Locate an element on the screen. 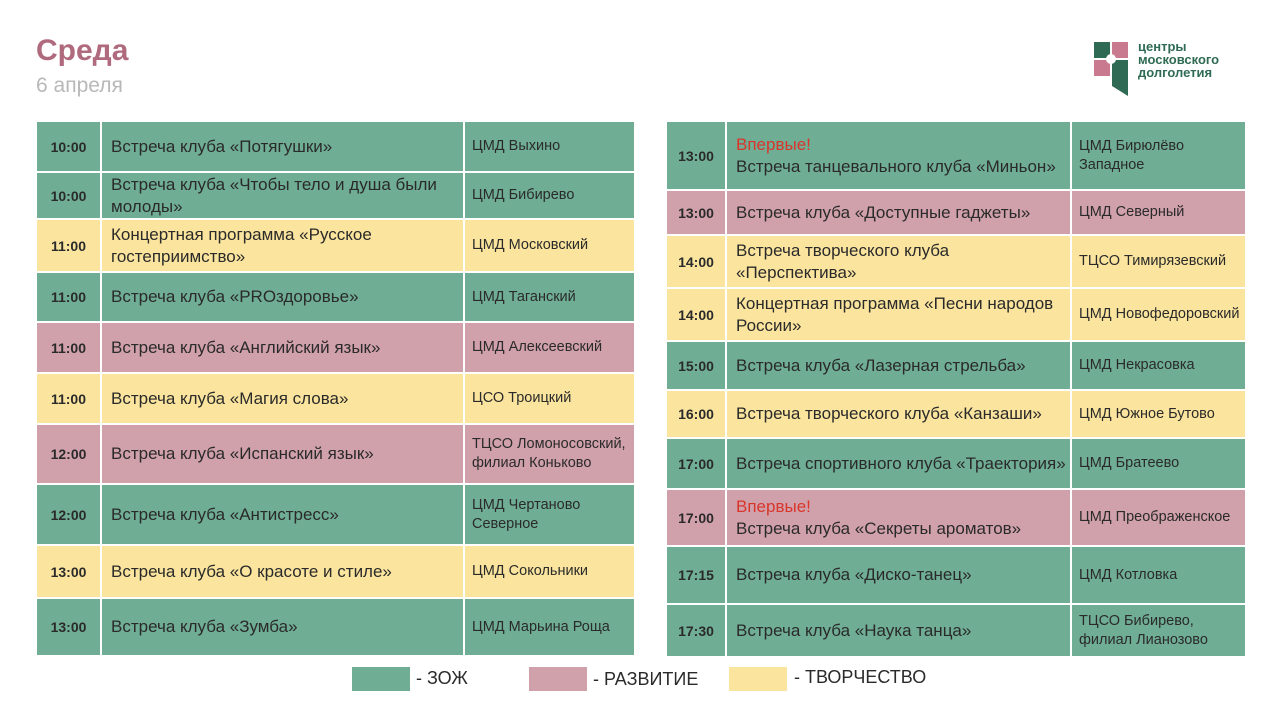 The image size is (1280, 720). event-title-cell: Встреча творческого клуба «Перспектива» is located at coordinates (898, 261).